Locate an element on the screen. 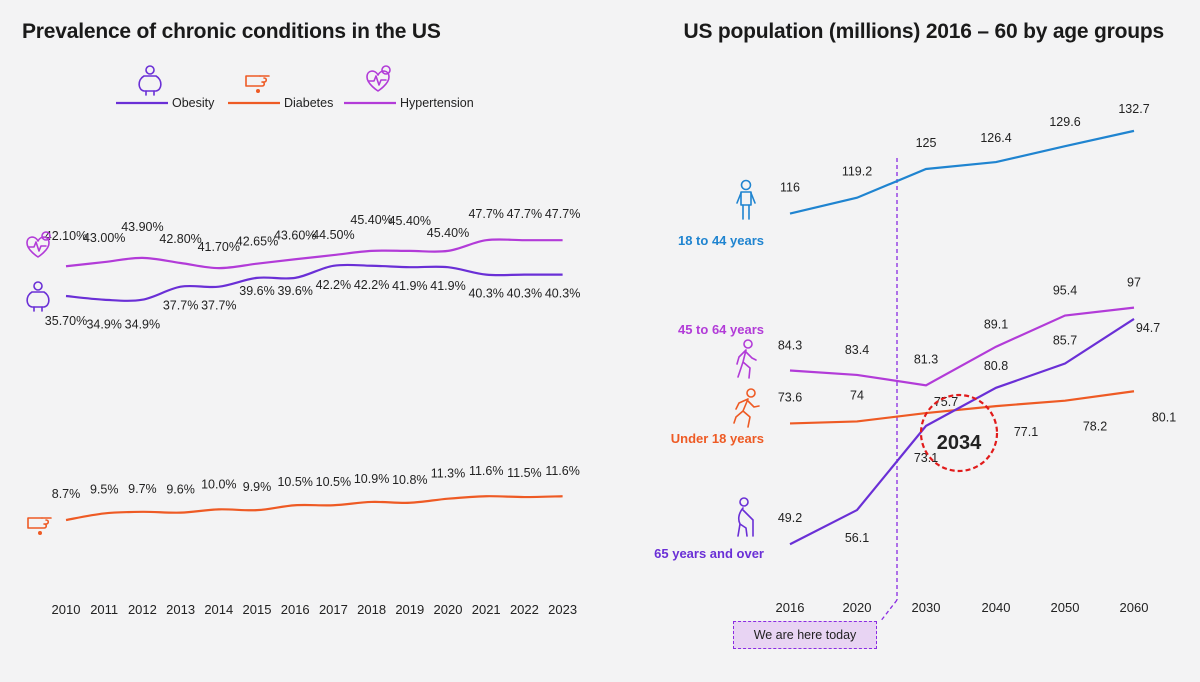 The image size is (1200, 682). hypertension-data-label: 44.50% is located at coordinates (333, 235).